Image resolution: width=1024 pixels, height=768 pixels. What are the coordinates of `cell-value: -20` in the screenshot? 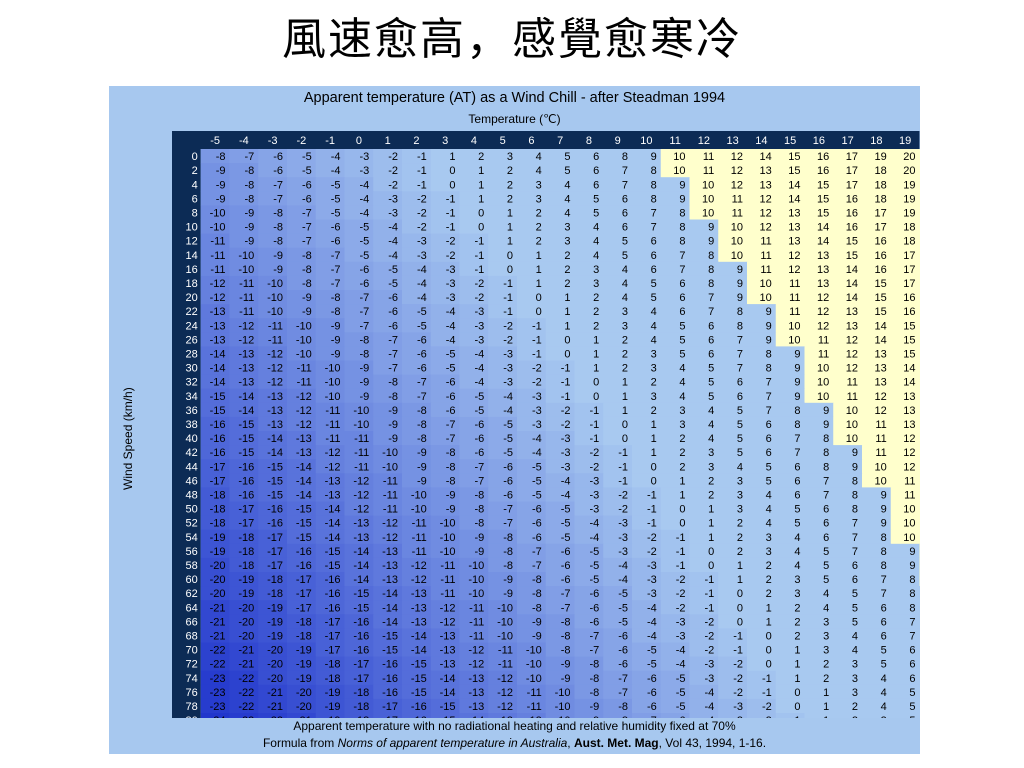 It's located at (246, 637).